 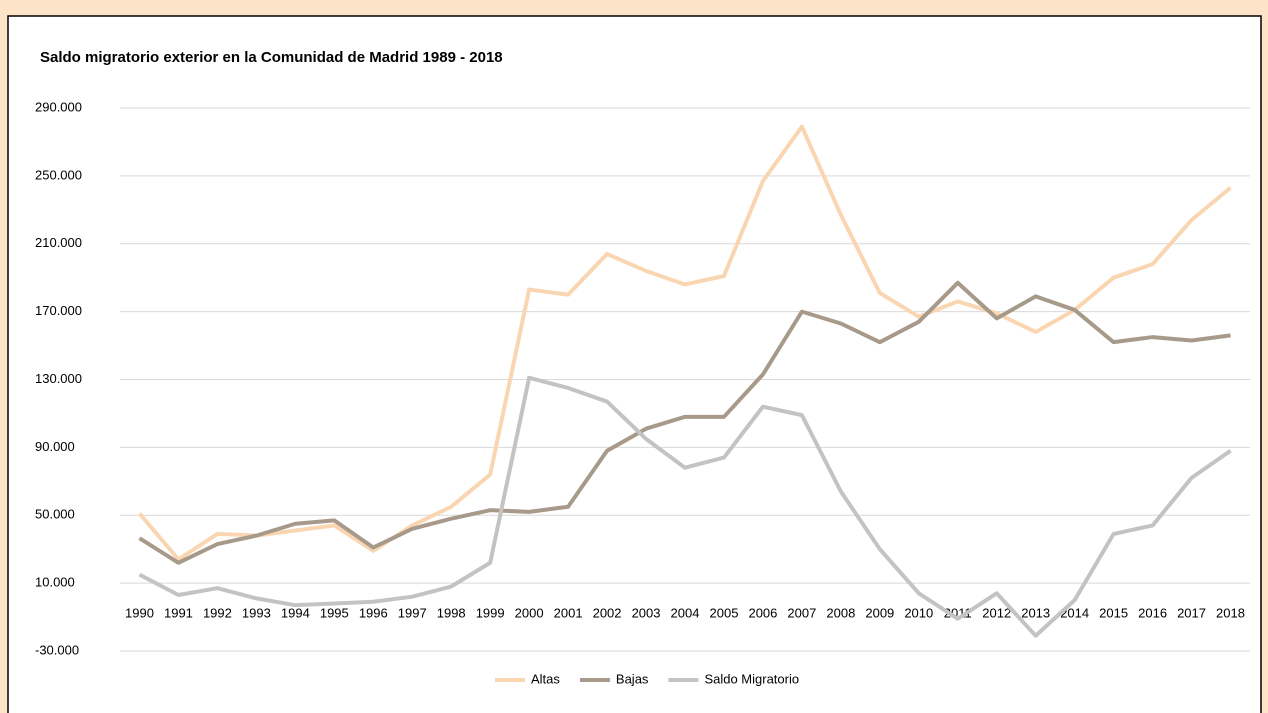 What do you see at coordinates (451, 612) in the screenshot?
I see `x-tick-label: 1998` at bounding box center [451, 612].